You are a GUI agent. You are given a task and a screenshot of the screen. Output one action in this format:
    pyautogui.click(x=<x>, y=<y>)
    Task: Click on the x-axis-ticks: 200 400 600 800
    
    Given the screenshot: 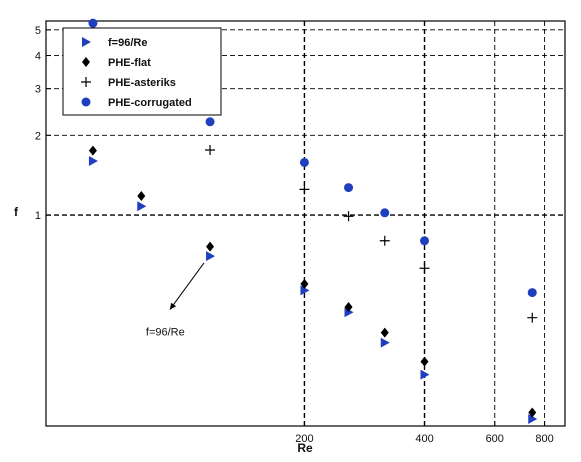 What is the action you would take?
    pyautogui.click(x=424, y=433)
    